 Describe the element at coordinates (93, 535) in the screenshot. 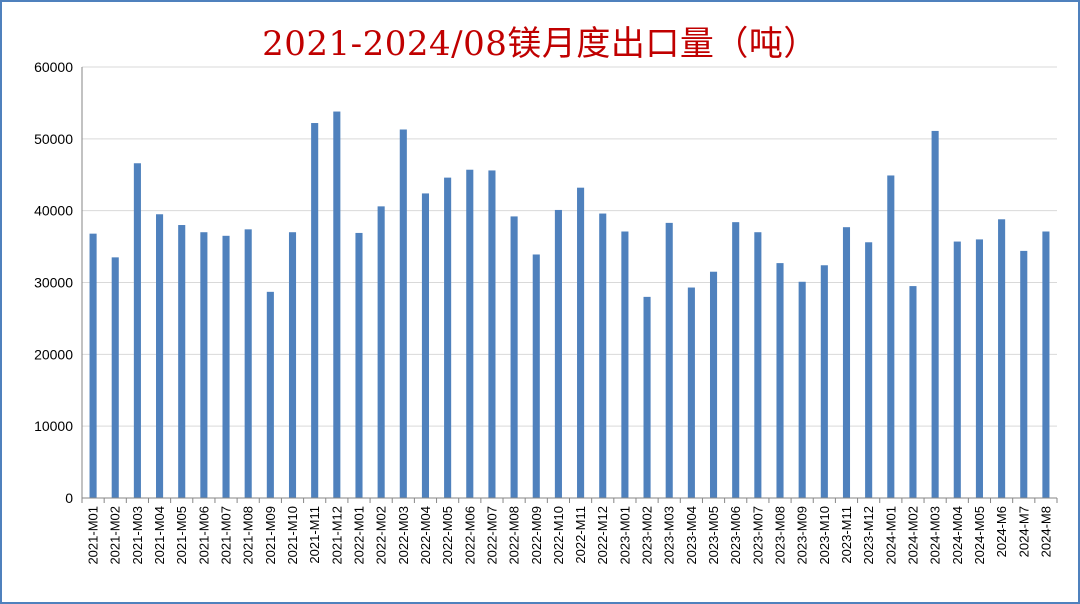

I see `x-tick-label: 2021-M01` at that location.